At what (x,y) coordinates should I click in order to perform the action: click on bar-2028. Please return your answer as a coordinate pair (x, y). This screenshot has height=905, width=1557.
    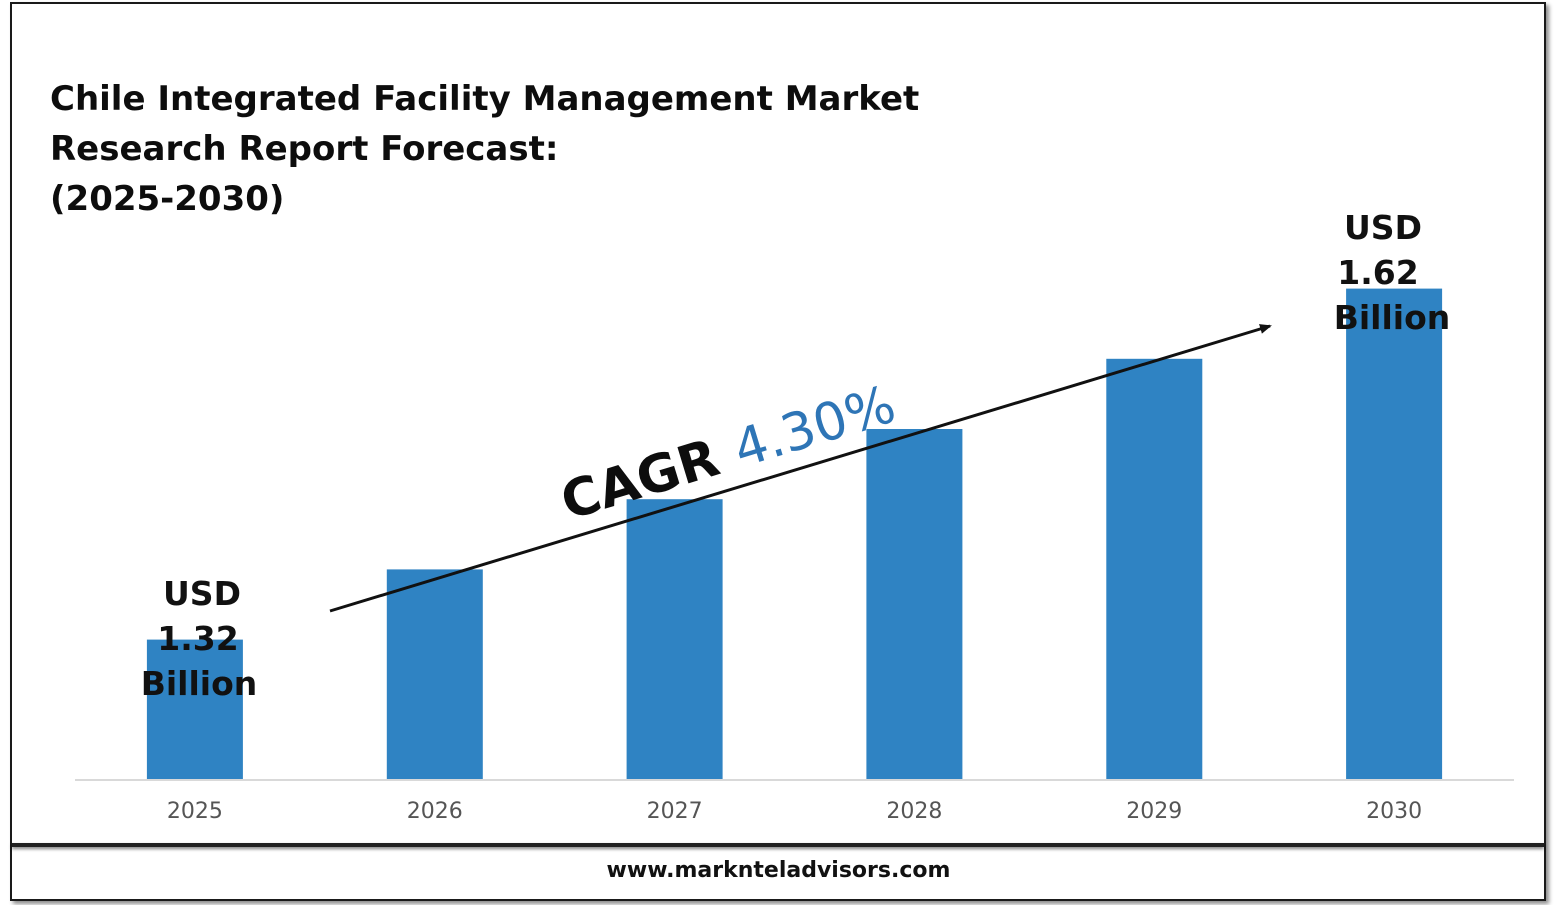
    Looking at the image, I should click on (914, 604).